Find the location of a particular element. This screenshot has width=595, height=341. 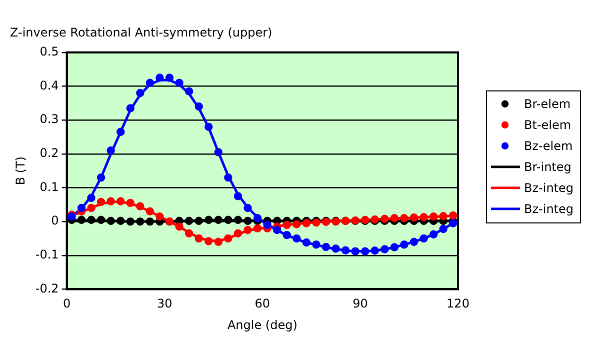

x-tick-label: 90 is located at coordinates (360, 303).